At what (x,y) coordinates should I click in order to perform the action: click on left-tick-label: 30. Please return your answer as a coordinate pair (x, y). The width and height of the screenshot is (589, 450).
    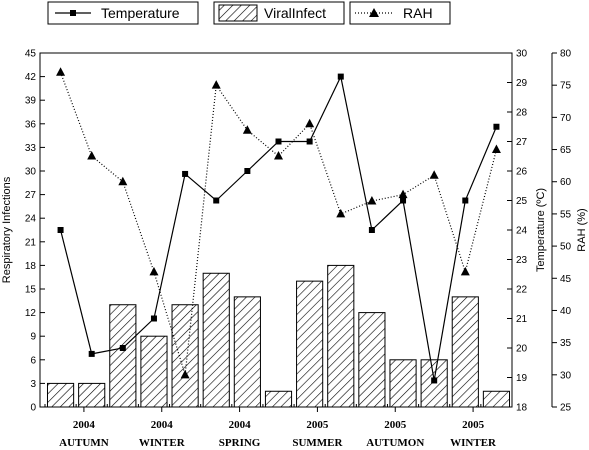
    Looking at the image, I should click on (31, 172).